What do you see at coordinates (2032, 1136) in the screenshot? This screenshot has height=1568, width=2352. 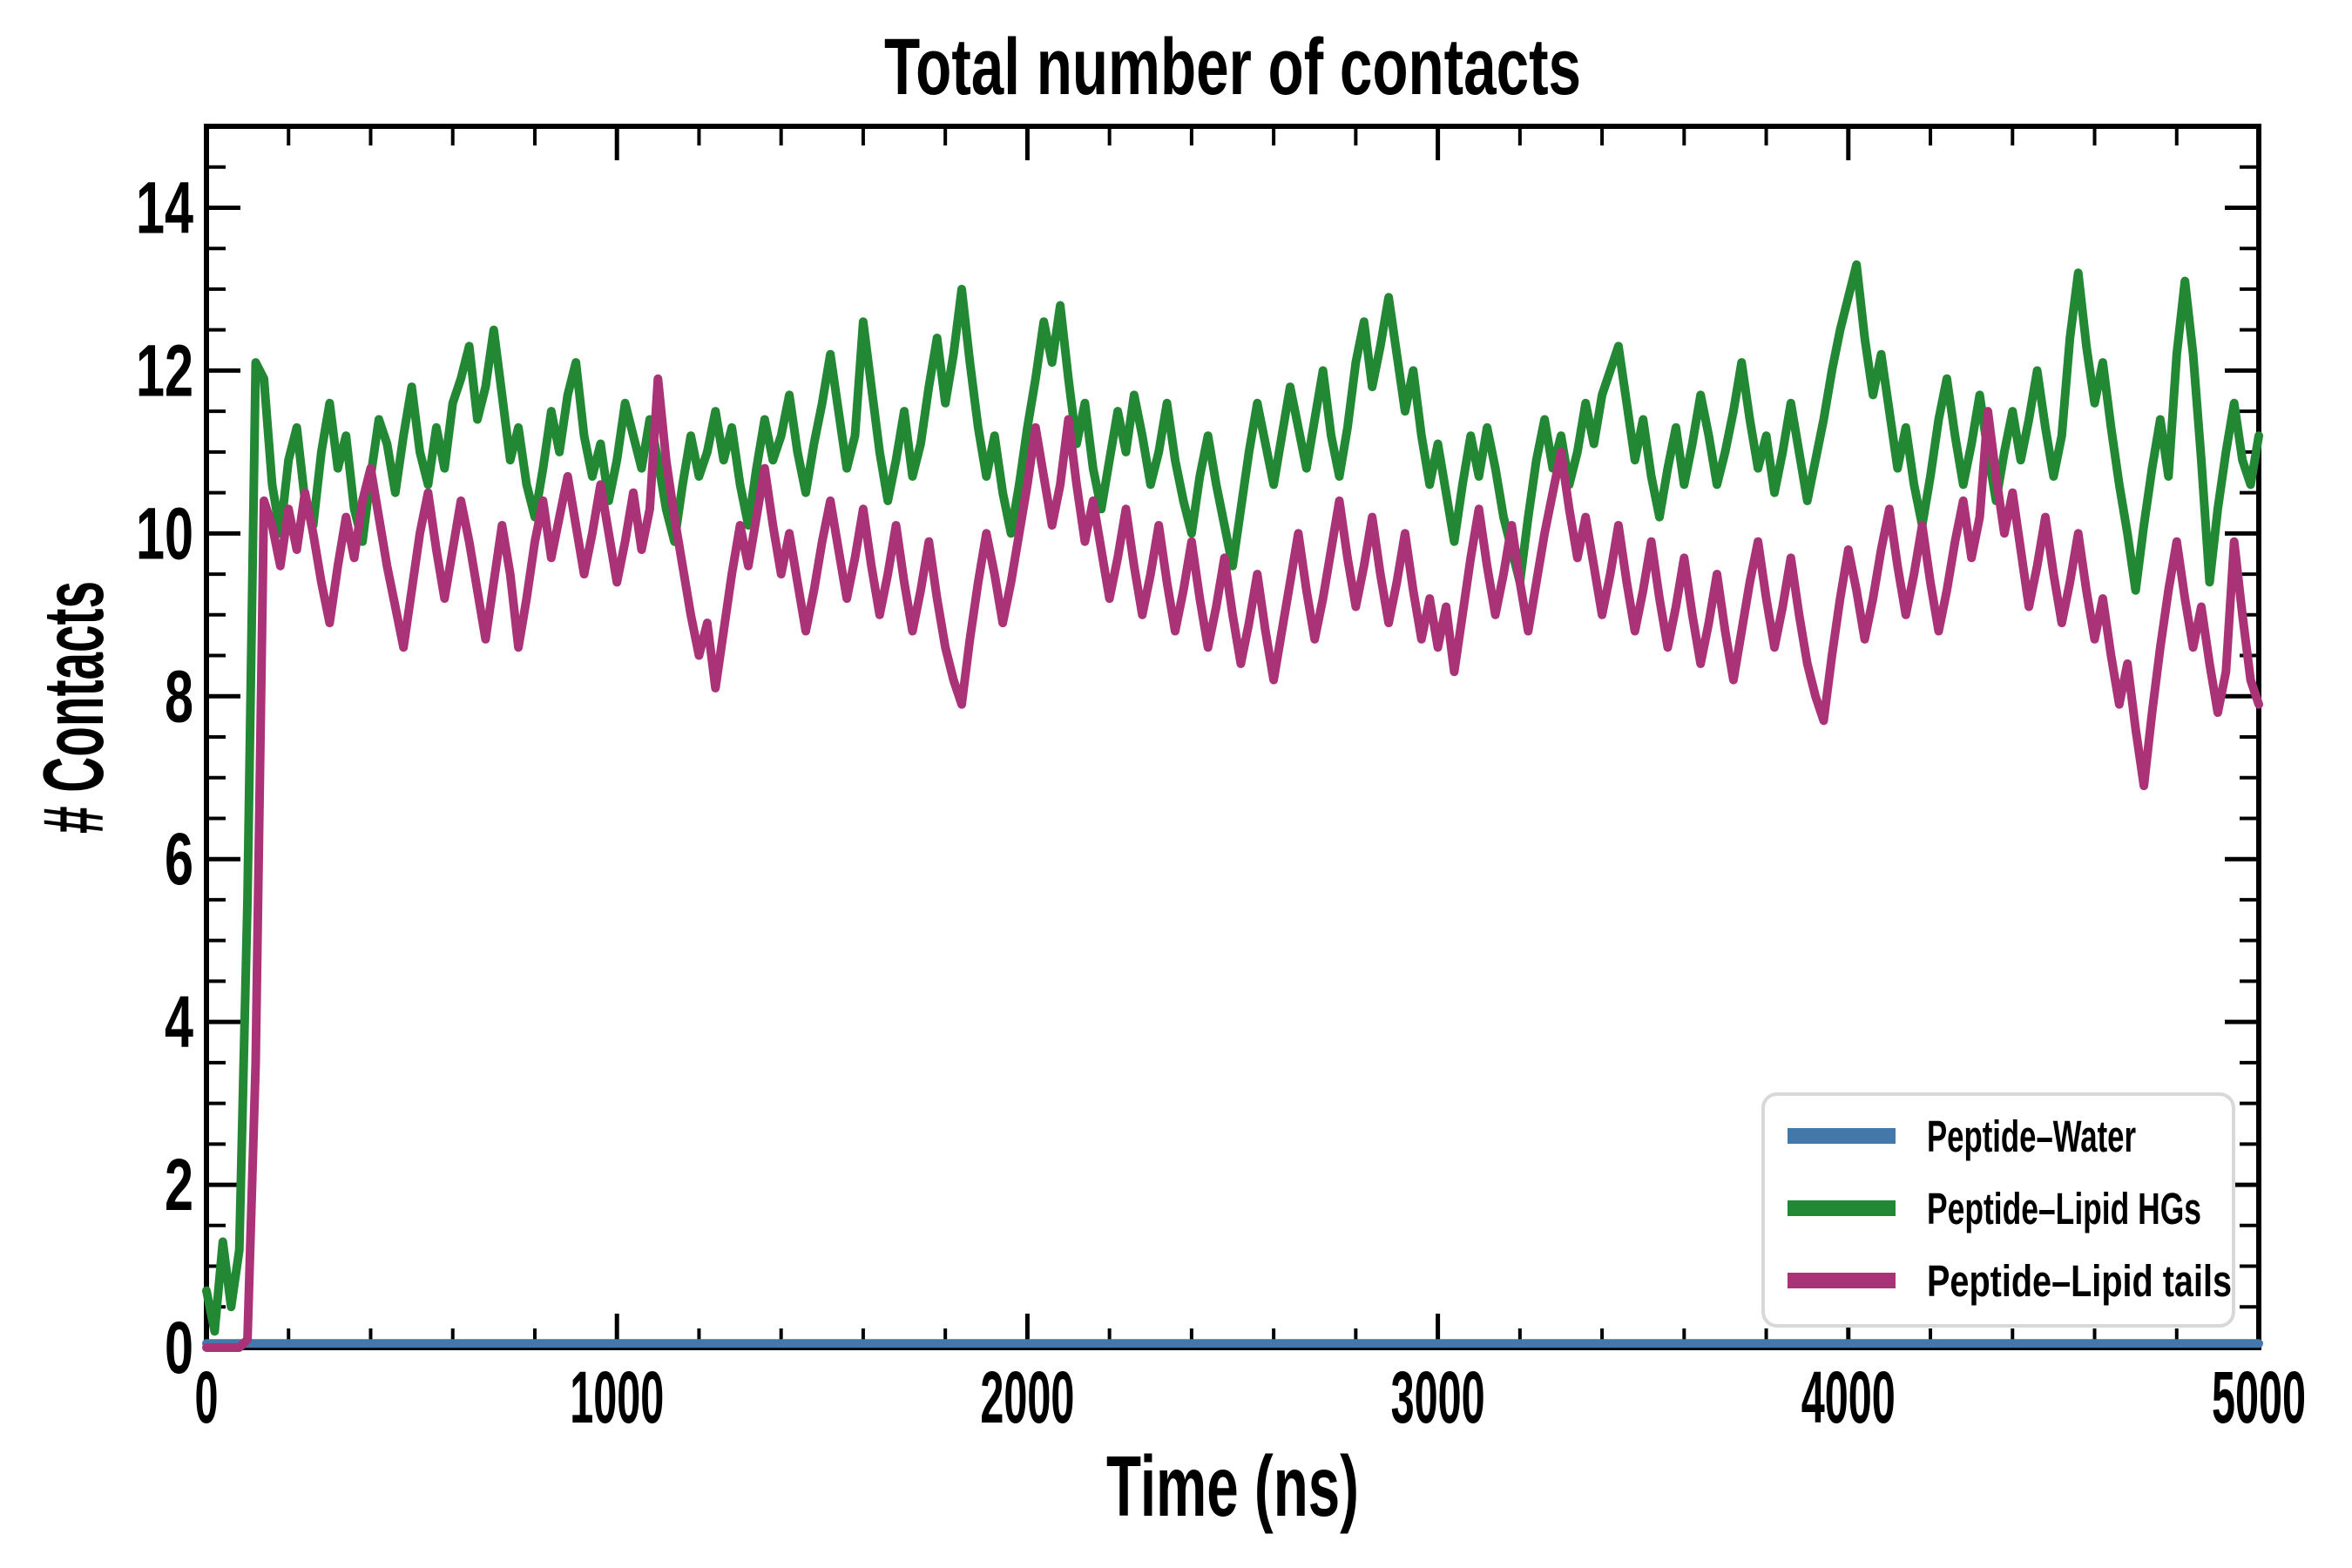 I see `legend-label-peptide-water: Peptide–Water` at bounding box center [2032, 1136].